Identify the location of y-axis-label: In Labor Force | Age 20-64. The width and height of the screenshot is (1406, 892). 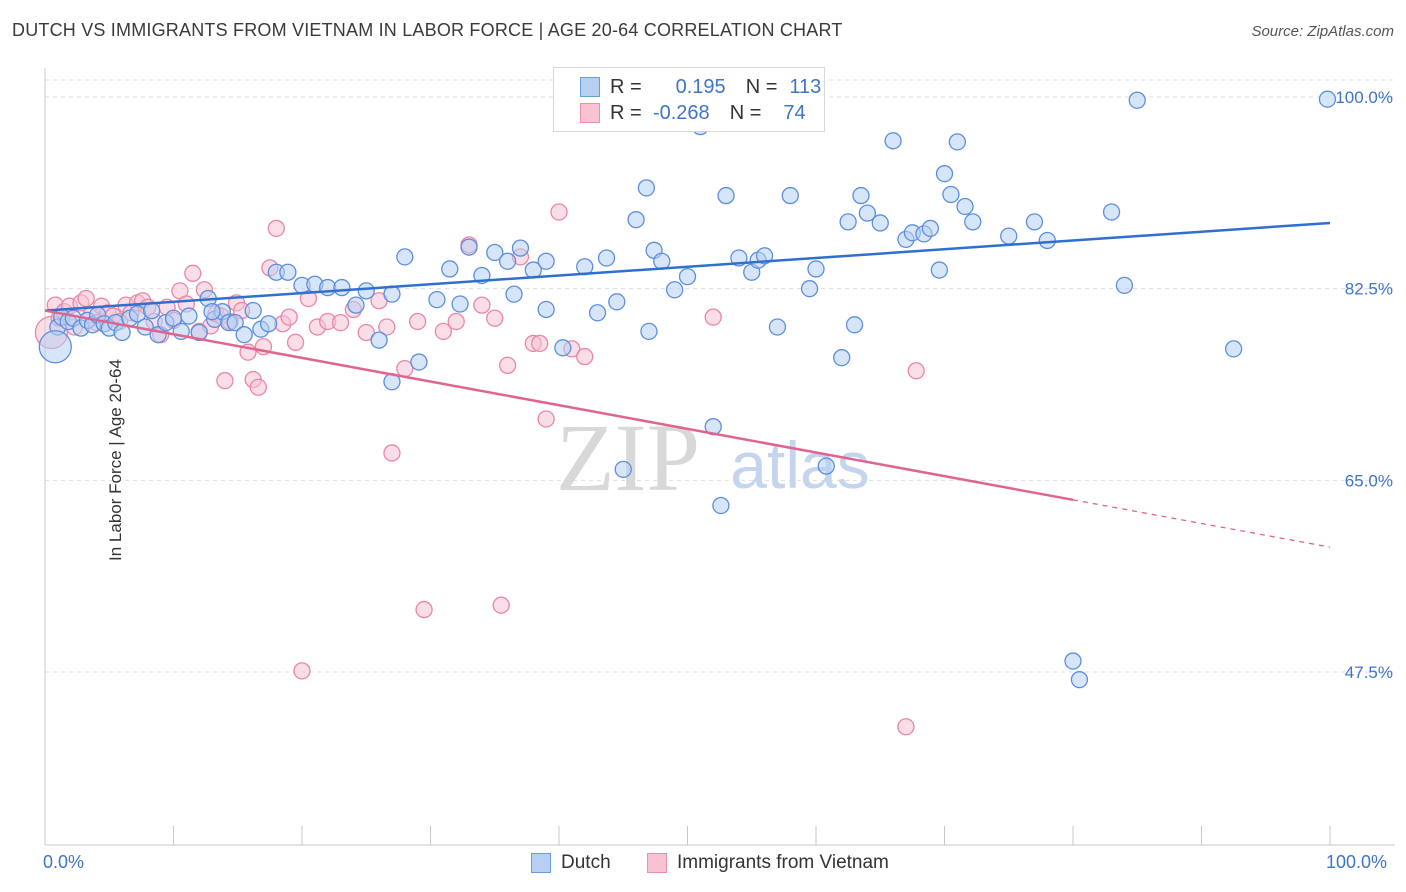
(115, 460).